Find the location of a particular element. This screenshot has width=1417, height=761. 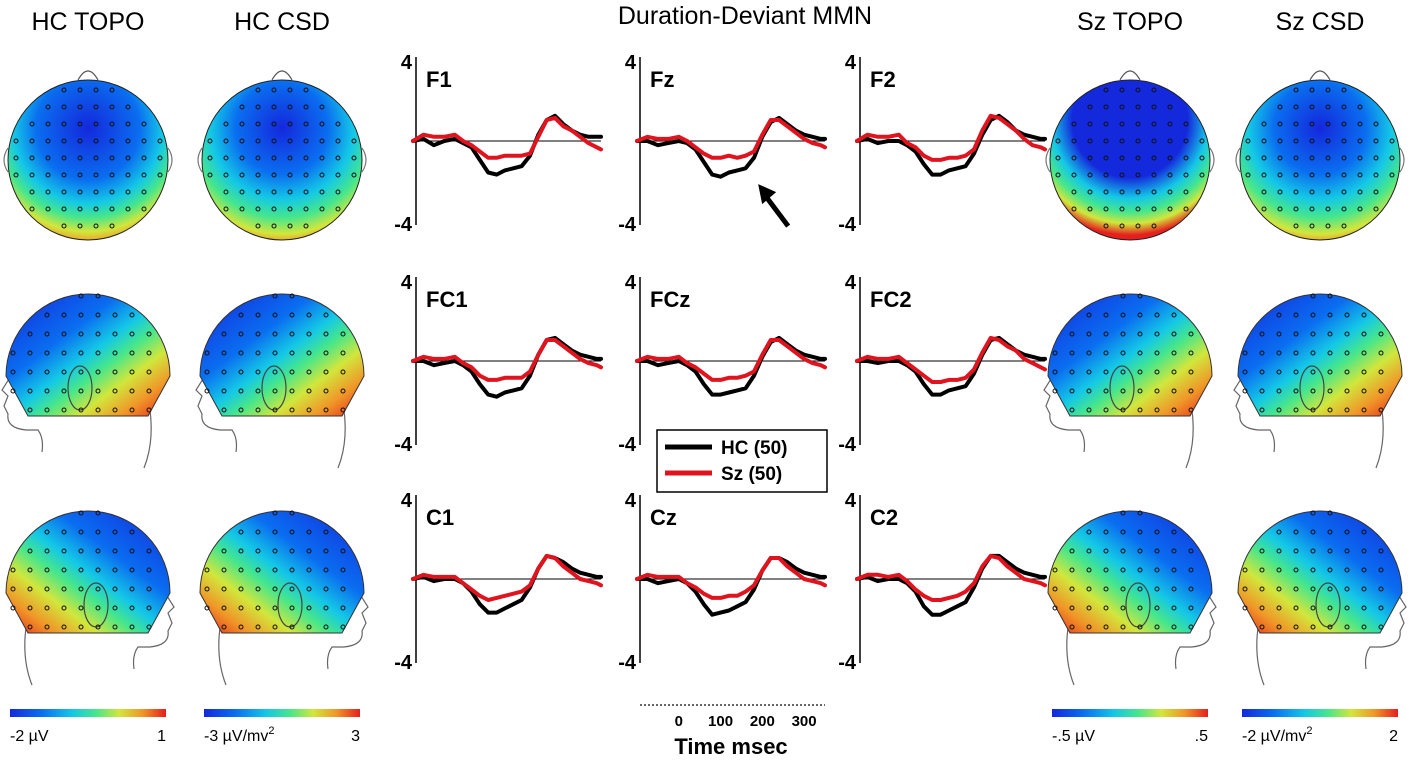

colorbar-max-label: 3 is located at coordinates (355, 736).